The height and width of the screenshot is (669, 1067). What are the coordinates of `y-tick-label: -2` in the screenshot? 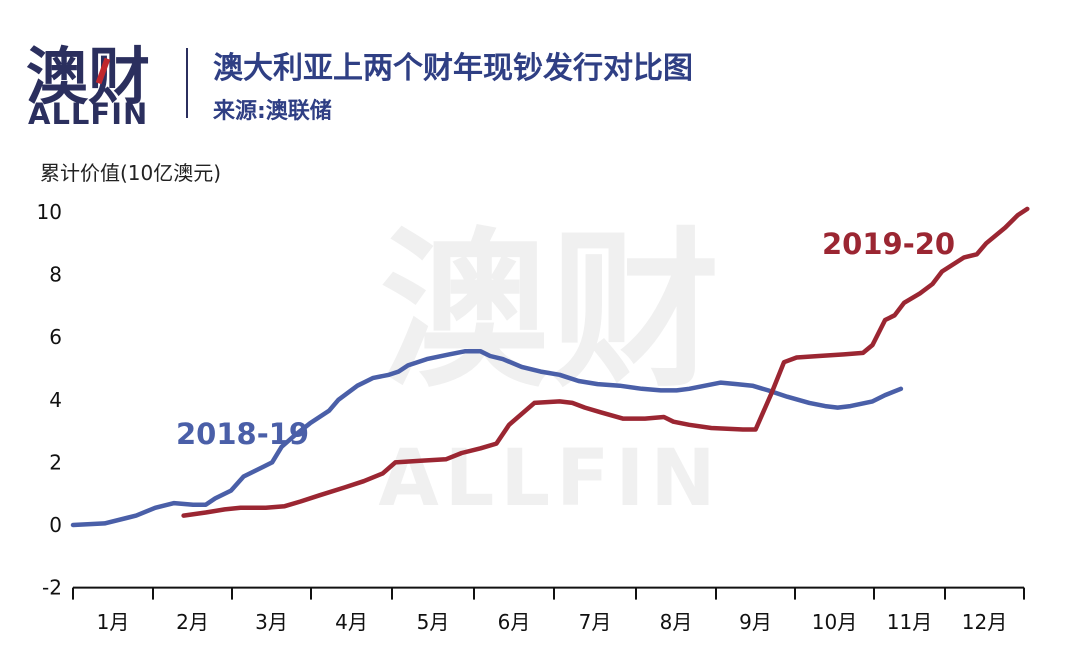 It's located at (52, 588).